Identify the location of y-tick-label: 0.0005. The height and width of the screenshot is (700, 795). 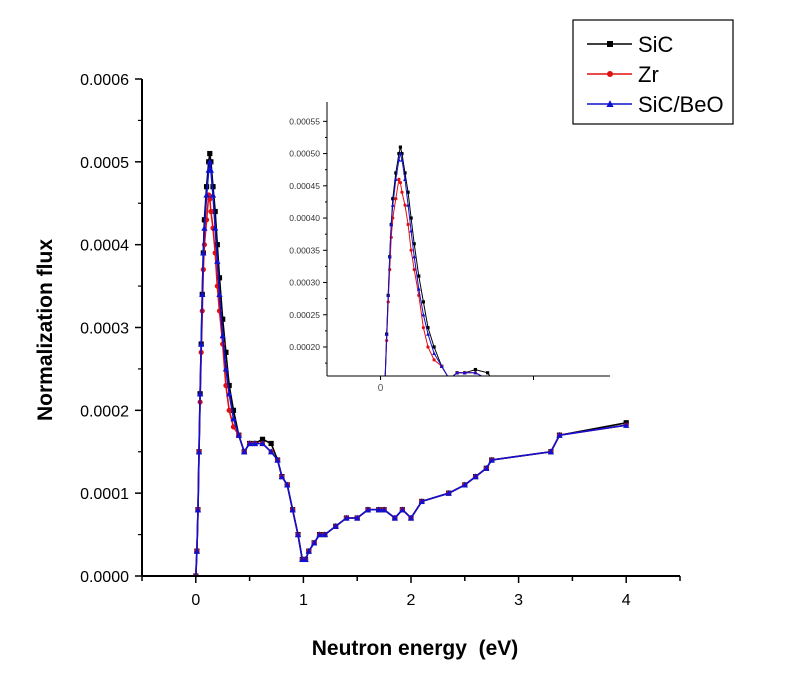
(104, 163).